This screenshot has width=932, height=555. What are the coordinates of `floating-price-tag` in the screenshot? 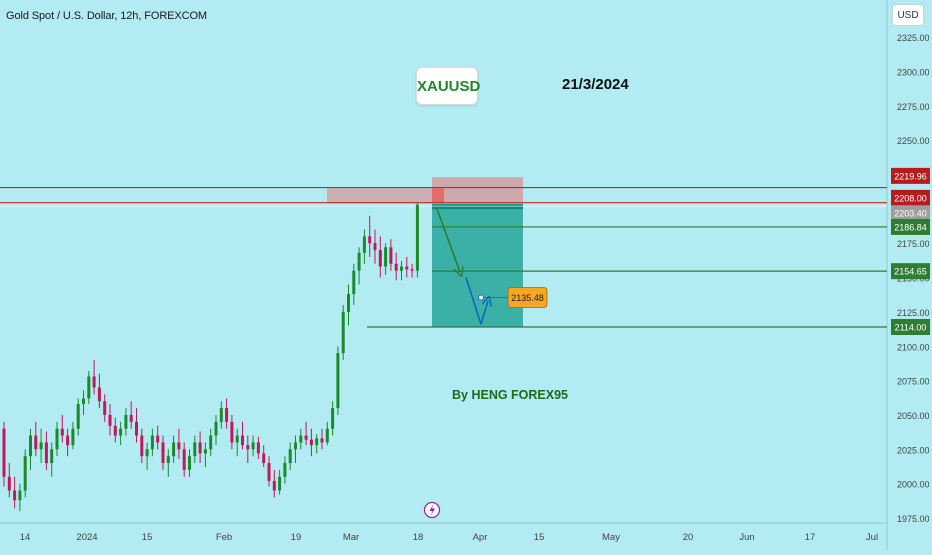 It's located at (527, 297).